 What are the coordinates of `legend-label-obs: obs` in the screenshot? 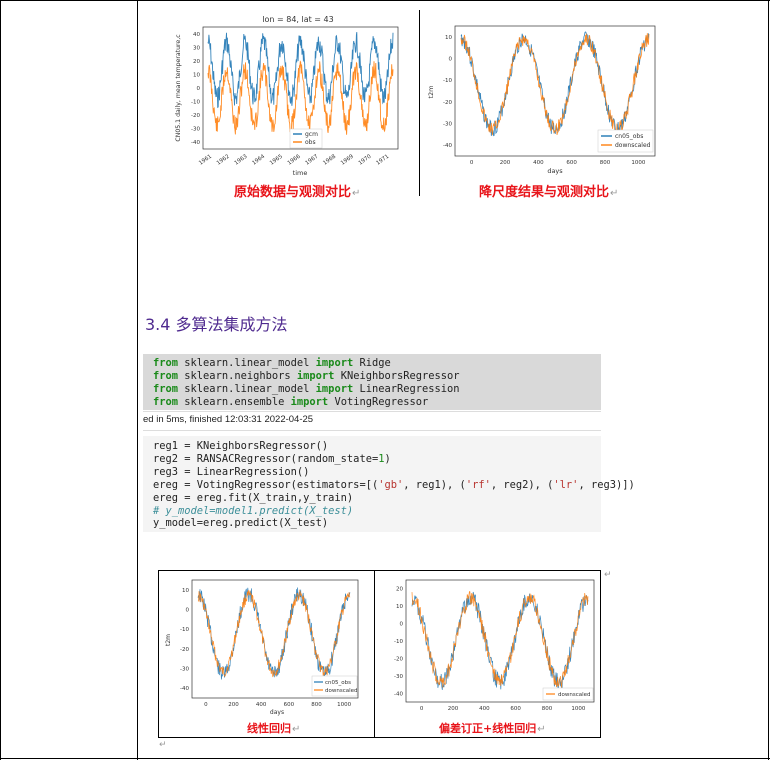 It's located at (310, 142).